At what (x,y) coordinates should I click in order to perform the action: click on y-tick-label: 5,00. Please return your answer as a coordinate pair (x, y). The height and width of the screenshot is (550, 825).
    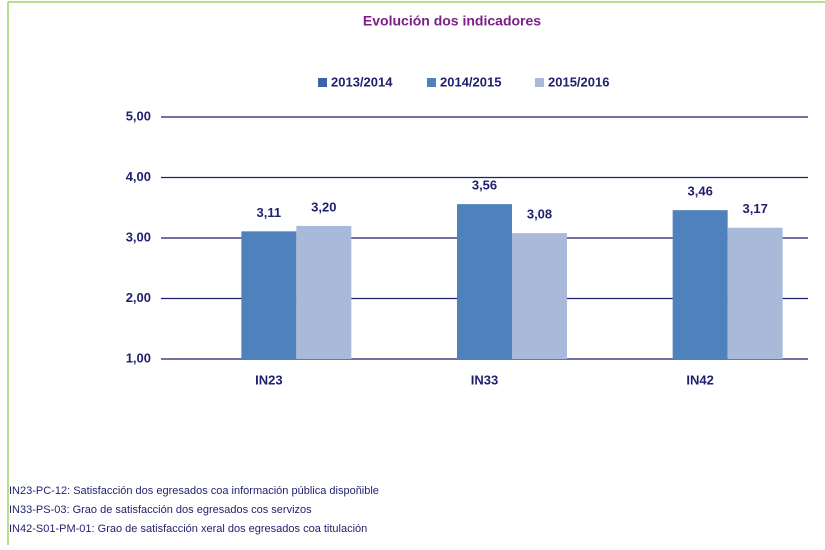
    Looking at the image, I should click on (138, 115).